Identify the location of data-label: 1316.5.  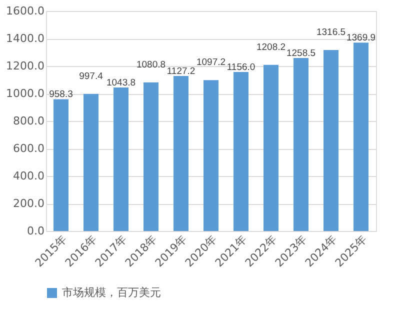
(331, 32).